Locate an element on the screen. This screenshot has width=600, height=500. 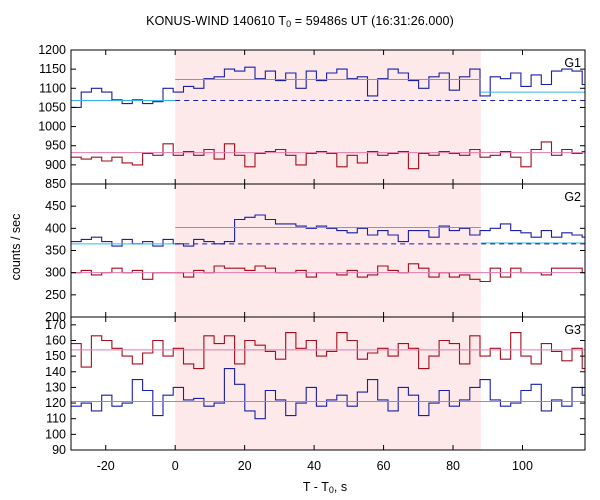
x-axis-title: T - T0, s is located at coordinates (300, 487).